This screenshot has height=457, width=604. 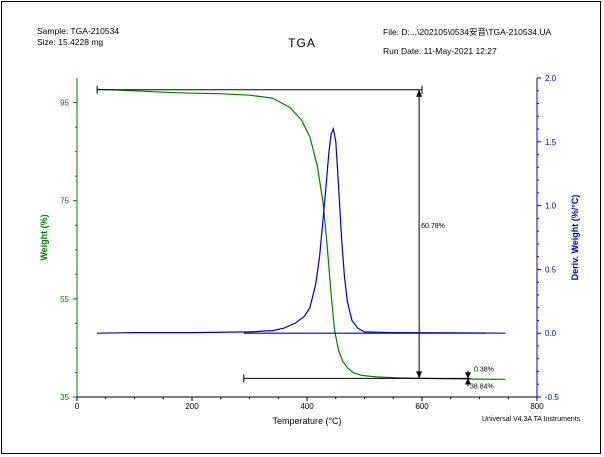 What do you see at coordinates (552, 397) in the screenshot?
I see `y-right-tick-label: -0.5` at bounding box center [552, 397].